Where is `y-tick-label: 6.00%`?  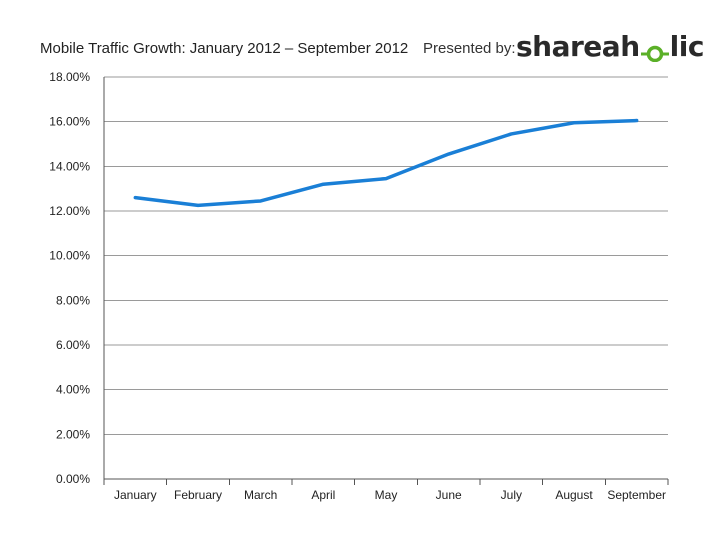 y-tick-label: 6.00% is located at coordinates (73, 345).